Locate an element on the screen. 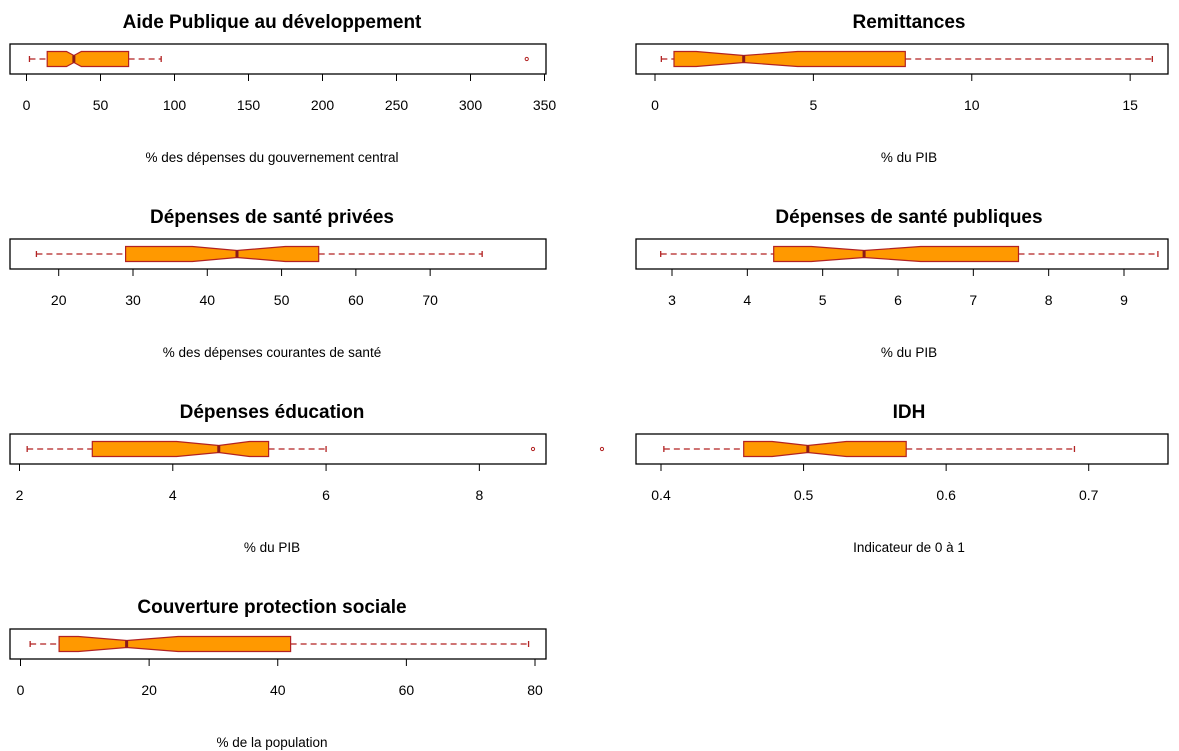  boxplot-panel-education: Dépenses éducation % du PIB 2 4 6 8 is located at coordinates (302, 485).